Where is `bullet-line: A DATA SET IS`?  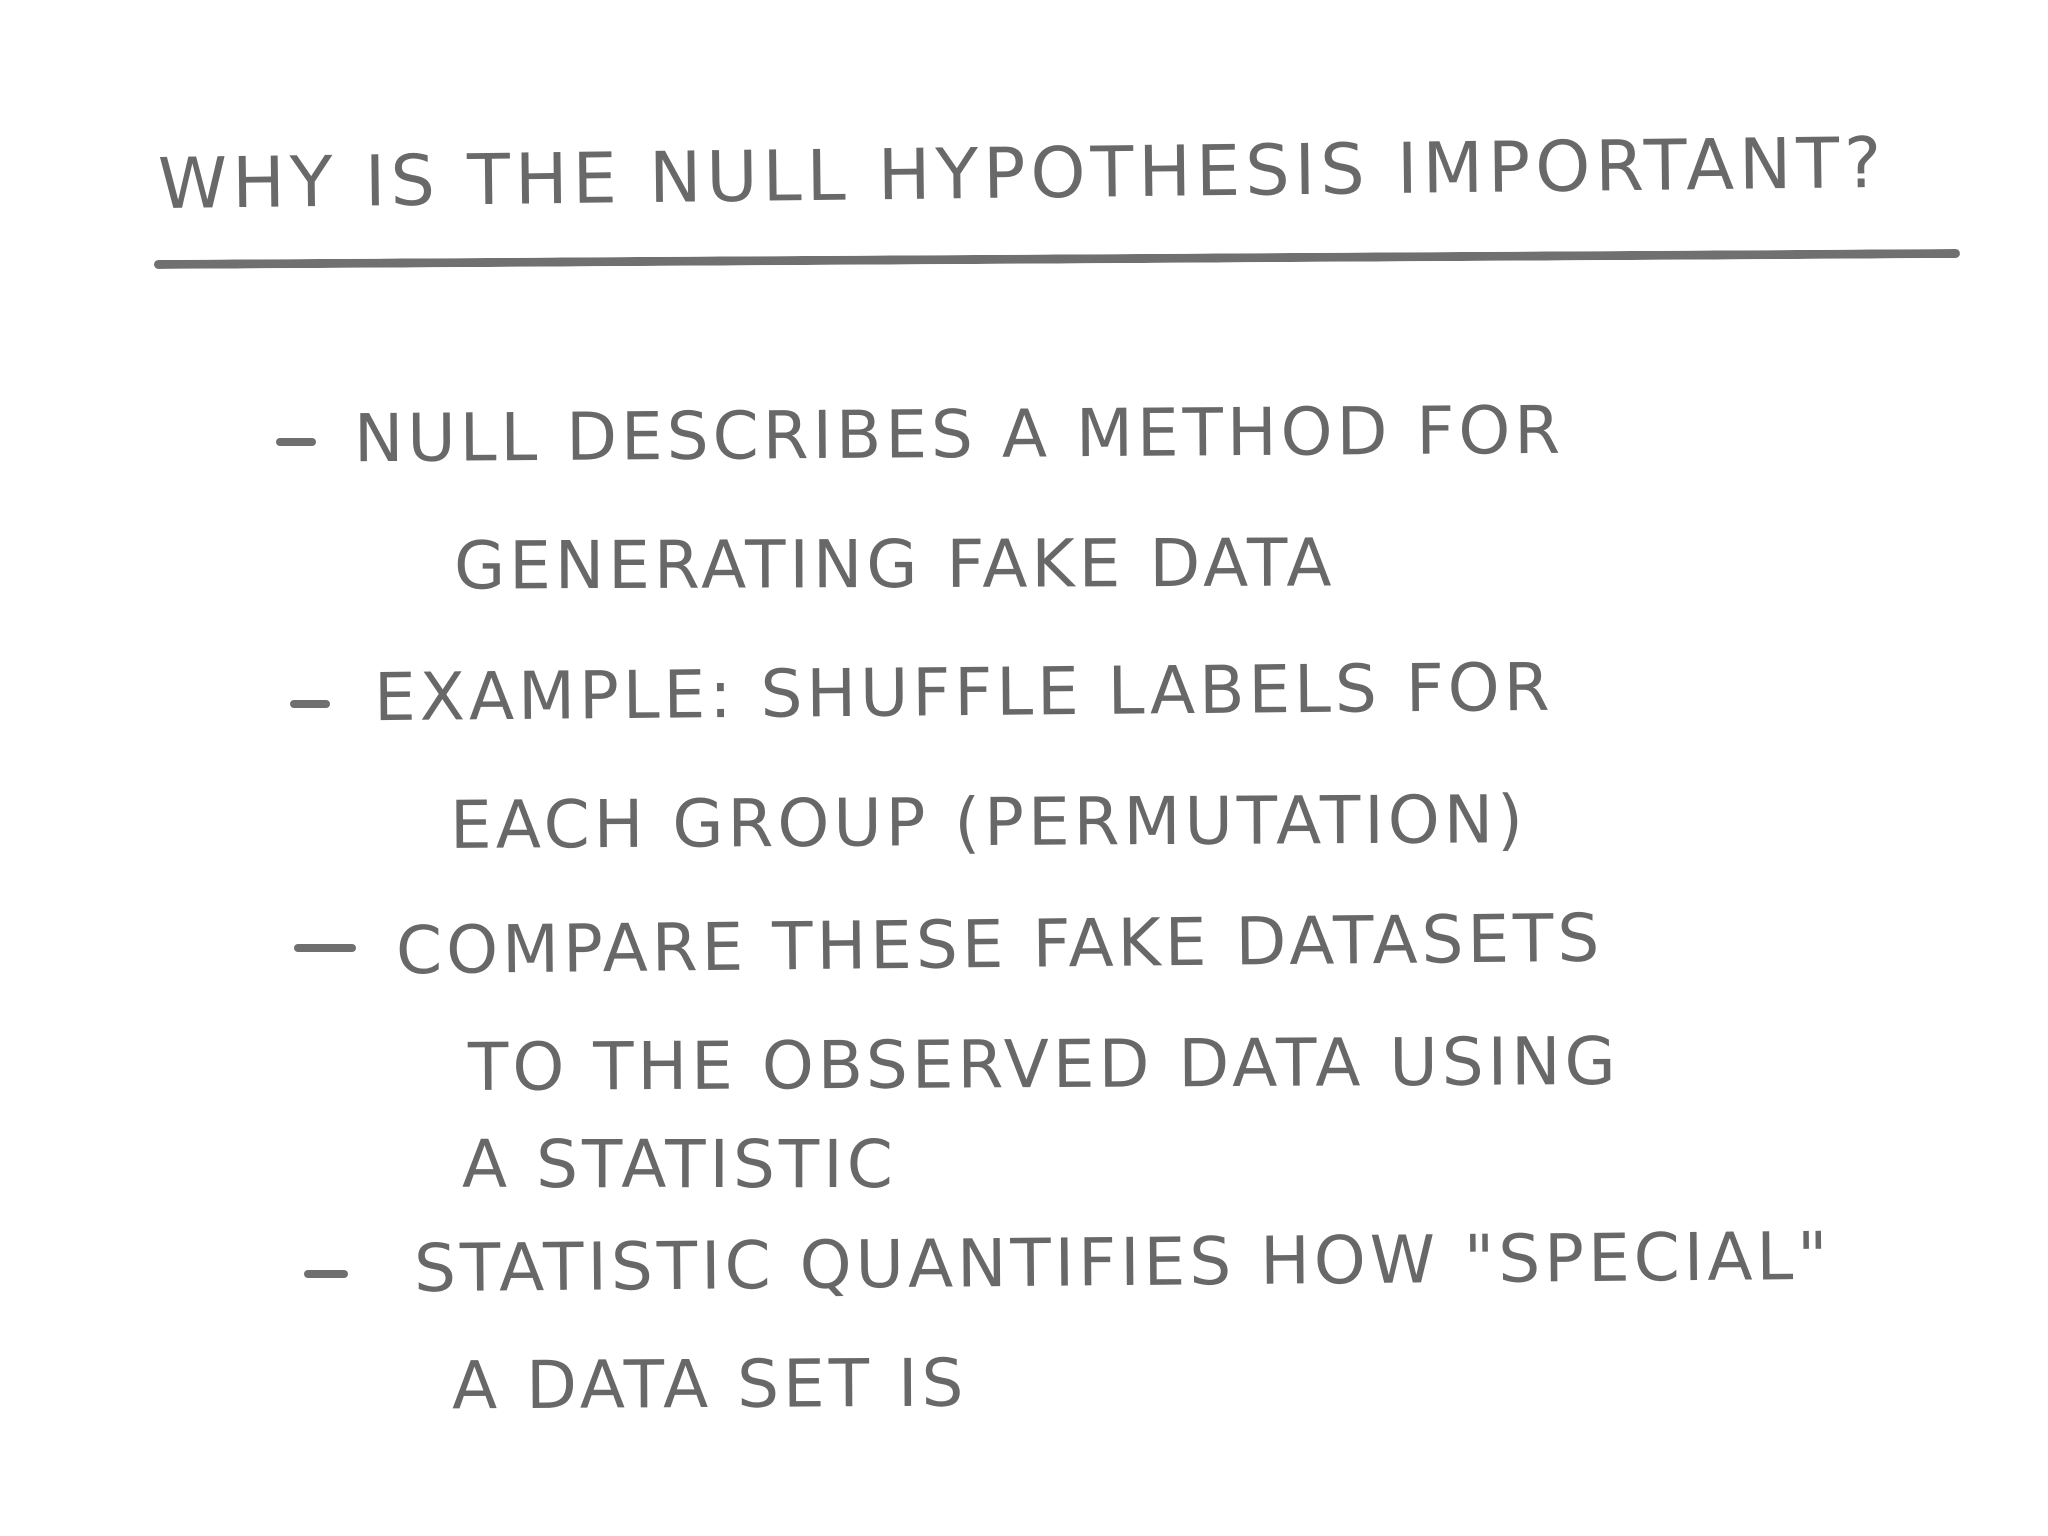
bullet-line: A DATA SET IS is located at coordinates (709, 1384).